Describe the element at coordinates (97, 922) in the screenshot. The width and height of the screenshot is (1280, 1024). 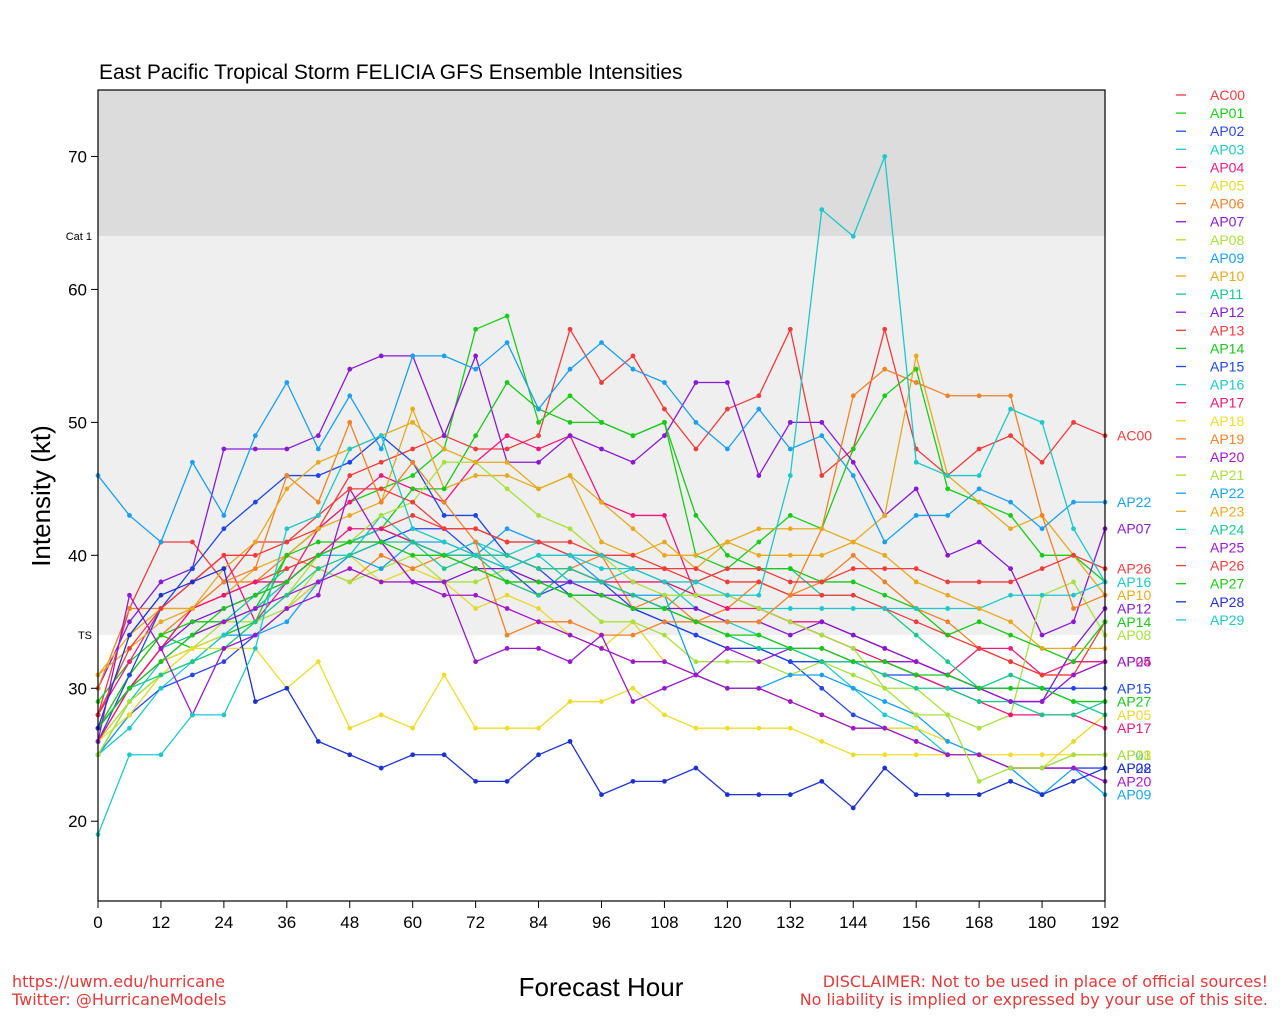
I see `x-tick-label: 0` at that location.